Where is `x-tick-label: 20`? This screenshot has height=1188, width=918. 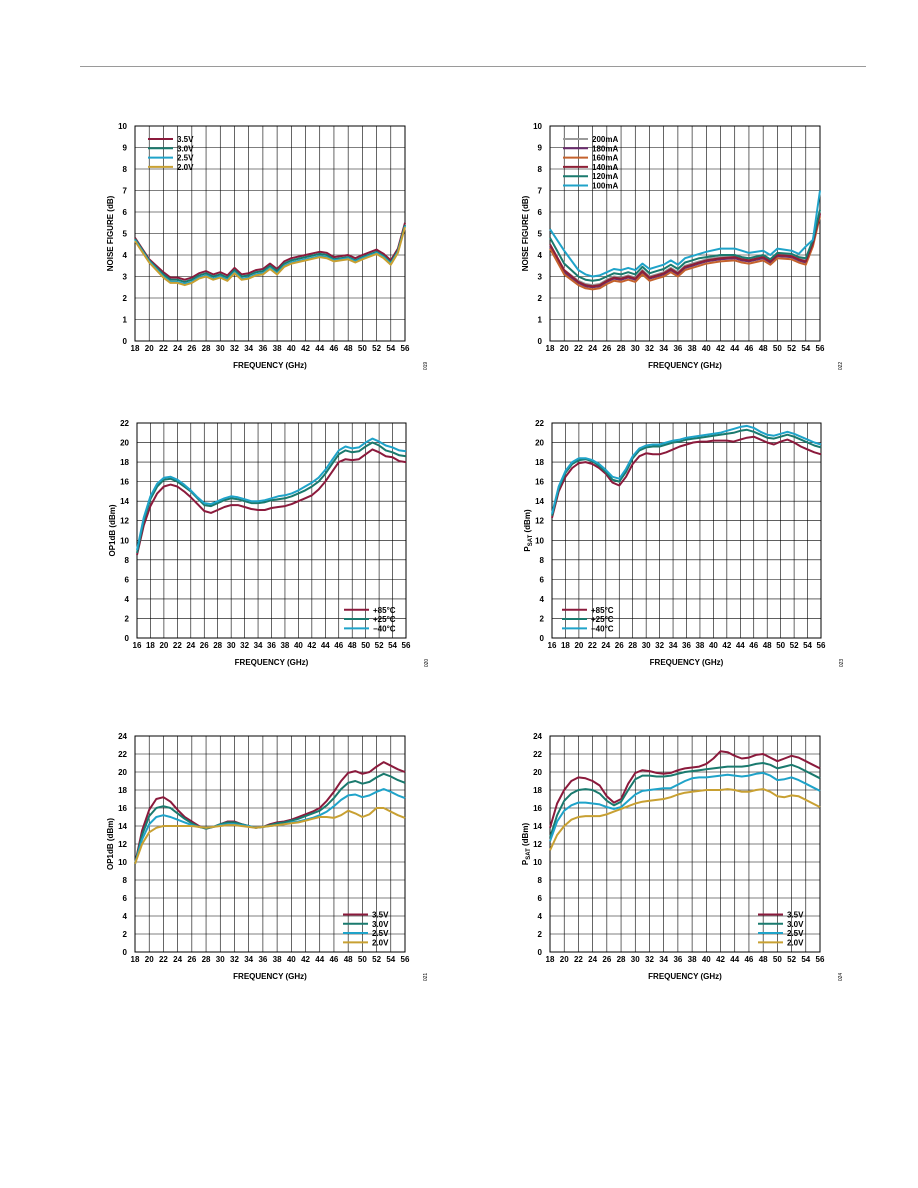 x-tick-label: 20 is located at coordinates (149, 348).